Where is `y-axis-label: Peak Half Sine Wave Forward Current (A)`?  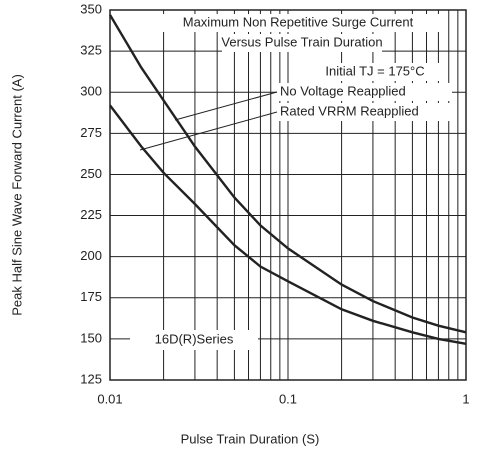 y-axis-label: Peak Half Sine Wave Forward Current (A) is located at coordinates (16, 195).